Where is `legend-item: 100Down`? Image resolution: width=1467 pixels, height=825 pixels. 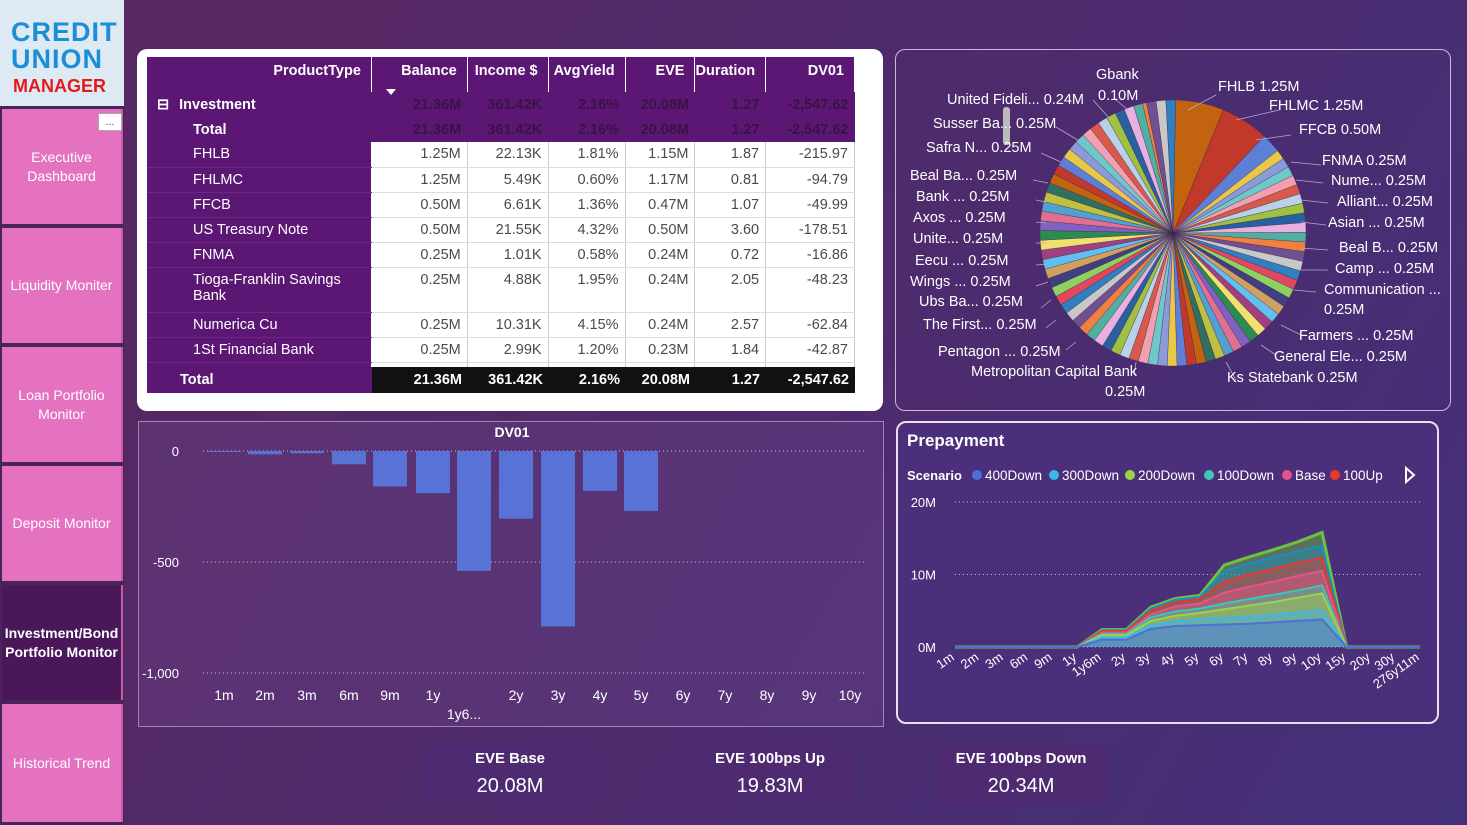 legend-item: 100Down is located at coordinates (1245, 475).